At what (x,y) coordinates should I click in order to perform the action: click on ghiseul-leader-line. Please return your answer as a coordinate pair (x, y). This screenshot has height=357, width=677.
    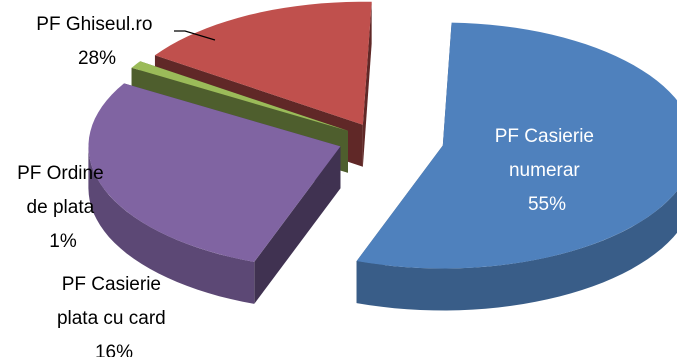
    Looking at the image, I should click on (195, 35).